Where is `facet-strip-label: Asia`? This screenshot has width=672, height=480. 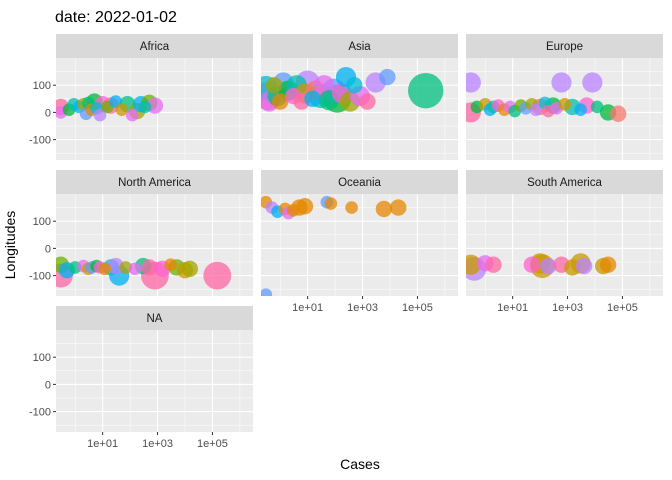 facet-strip-label: Asia is located at coordinates (359, 47).